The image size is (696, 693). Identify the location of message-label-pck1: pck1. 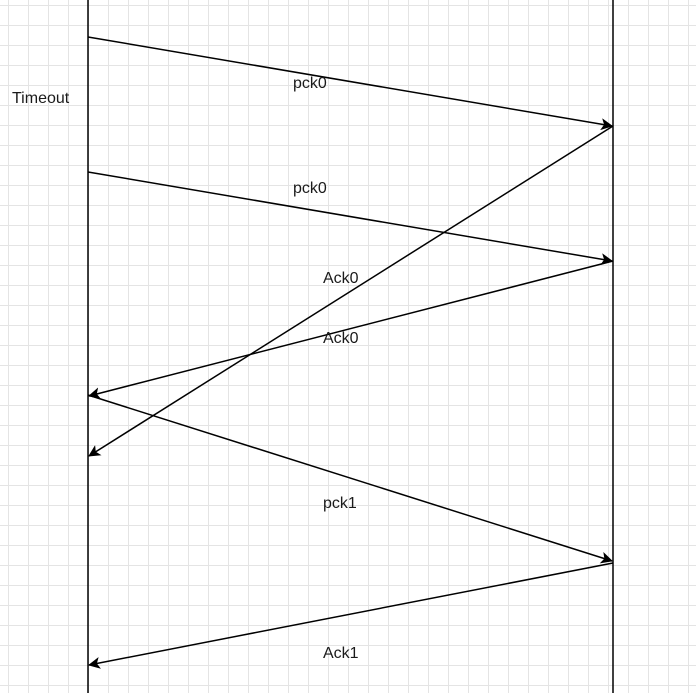
(340, 503).